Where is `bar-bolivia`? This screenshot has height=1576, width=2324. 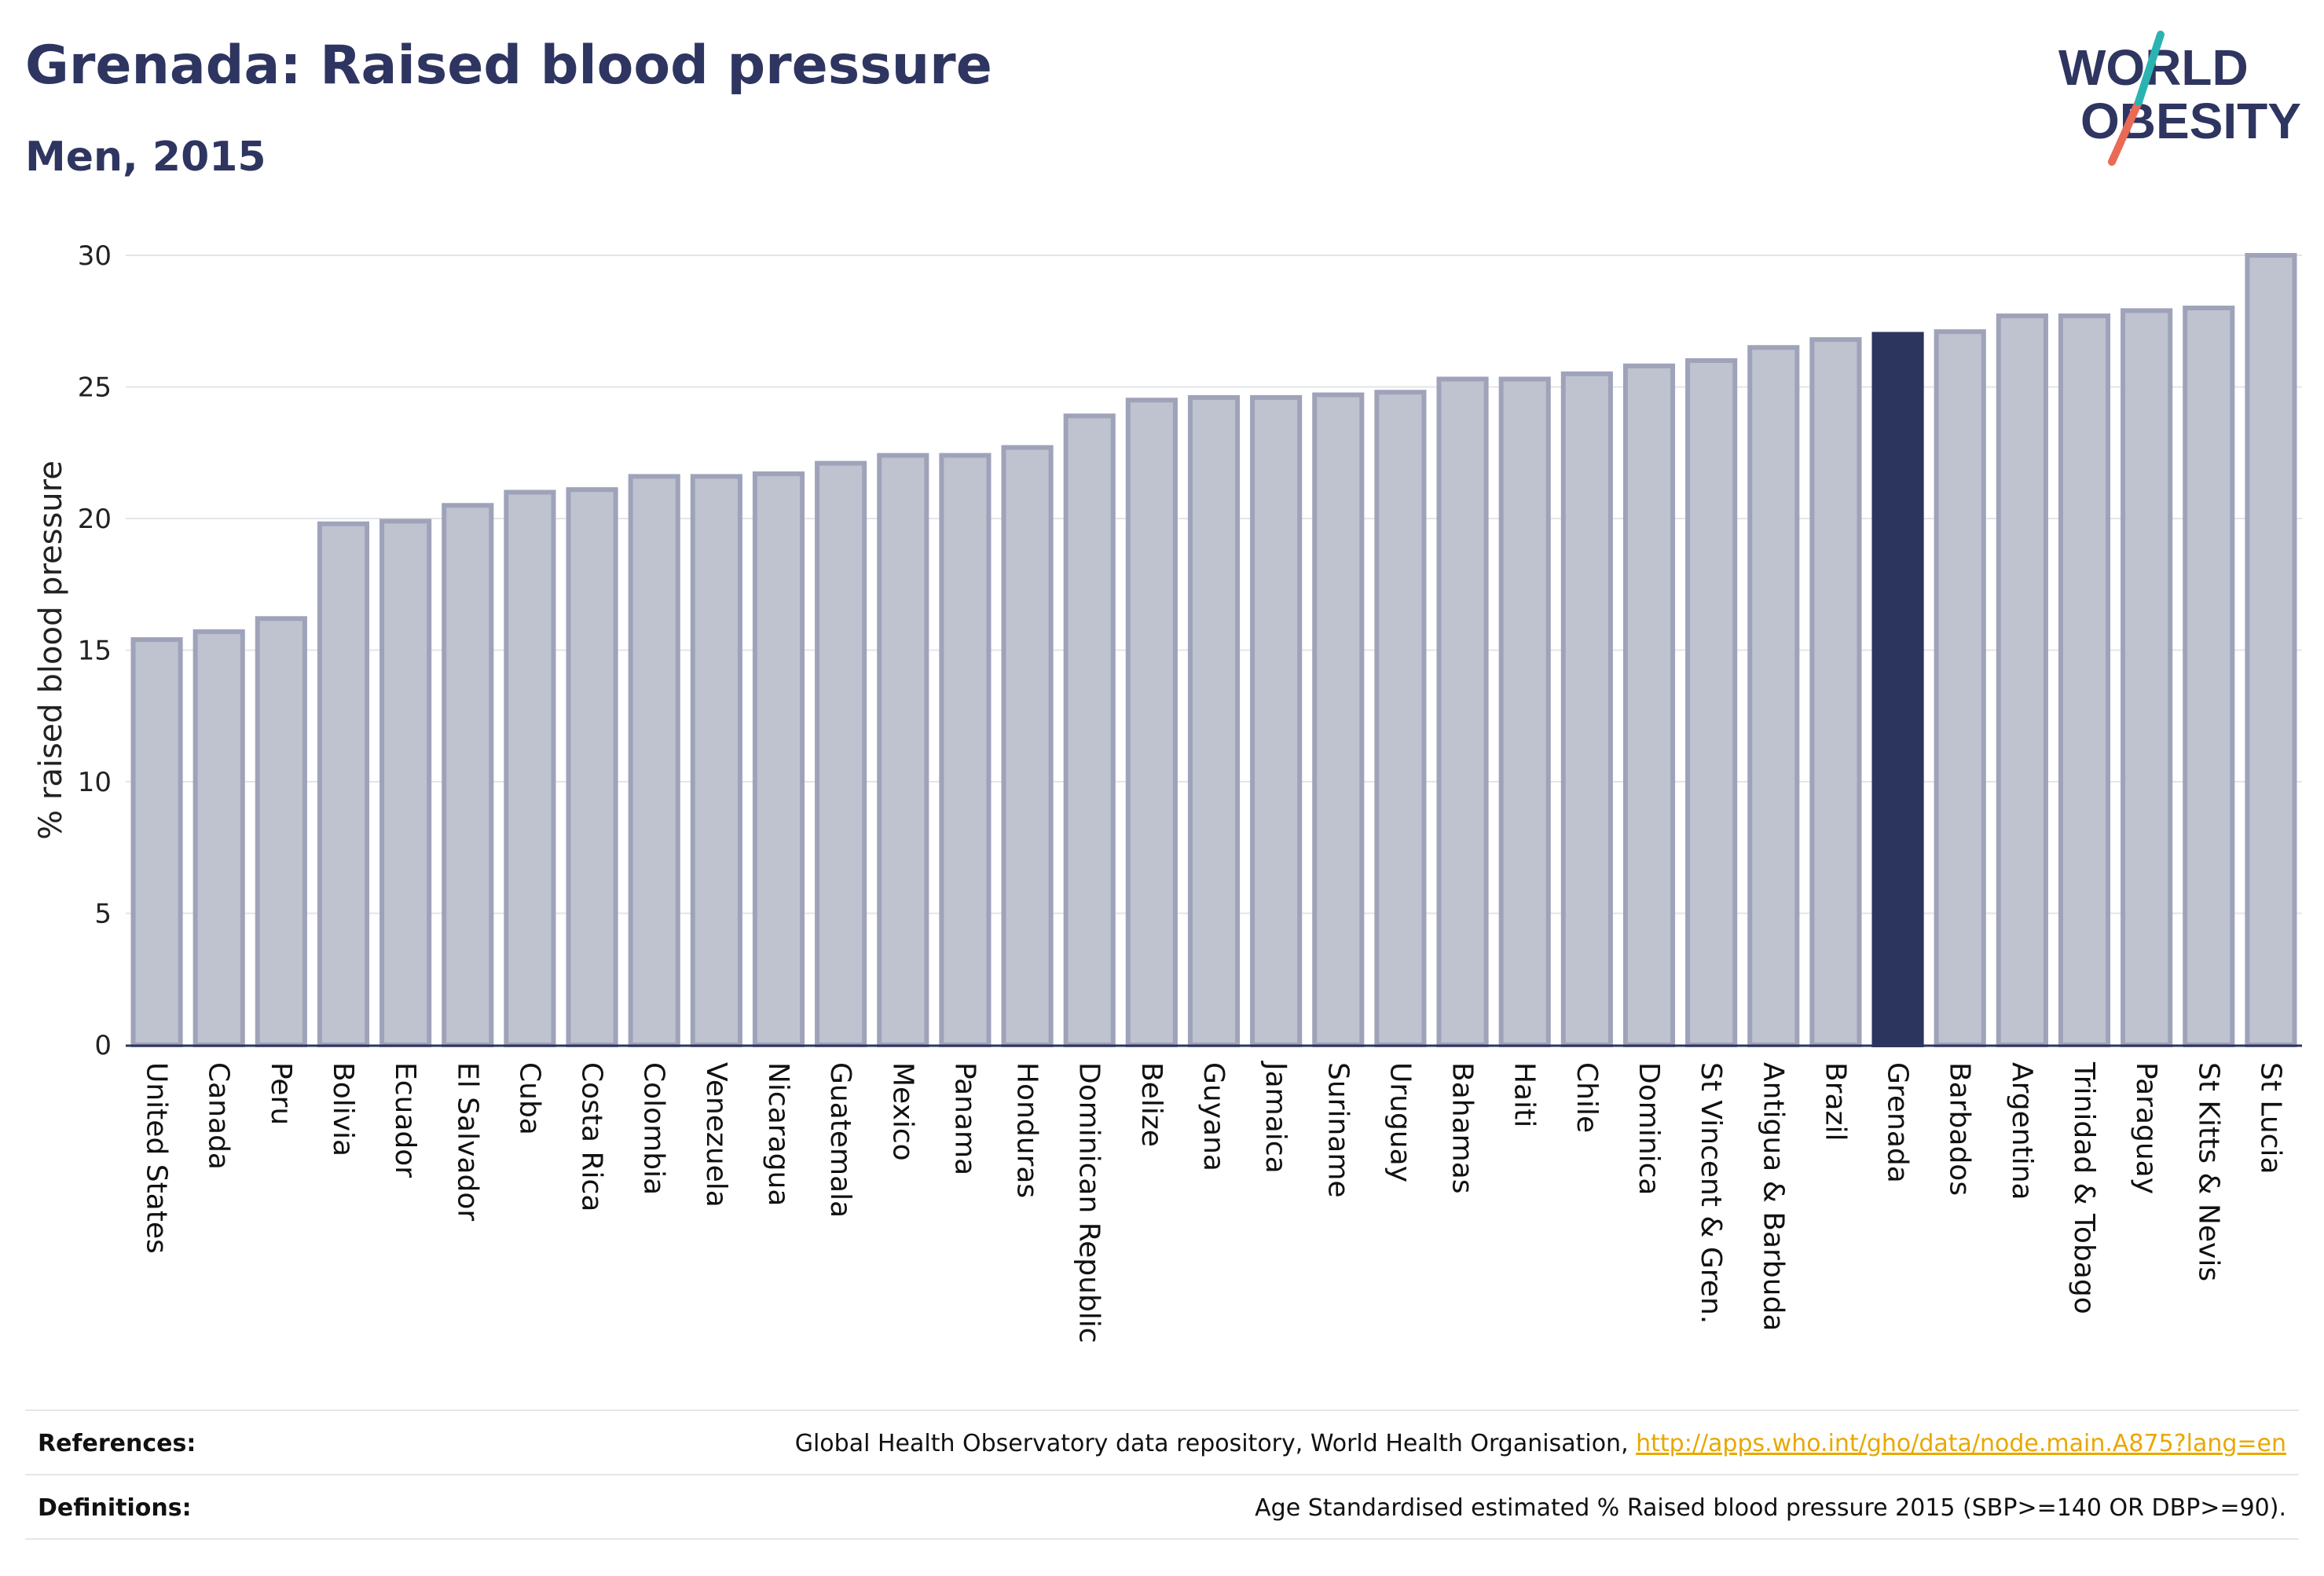 bar-bolivia is located at coordinates (343, 784).